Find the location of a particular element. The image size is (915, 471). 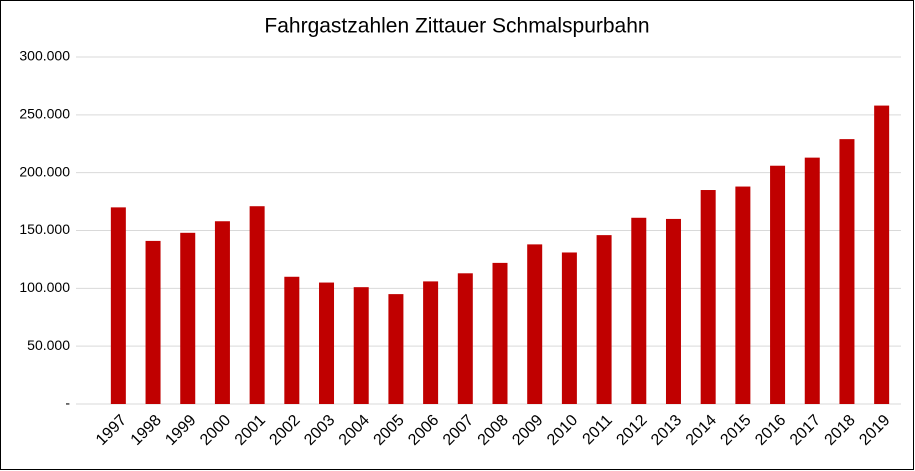

y-tick-label: 300.000 is located at coordinates (44, 56).